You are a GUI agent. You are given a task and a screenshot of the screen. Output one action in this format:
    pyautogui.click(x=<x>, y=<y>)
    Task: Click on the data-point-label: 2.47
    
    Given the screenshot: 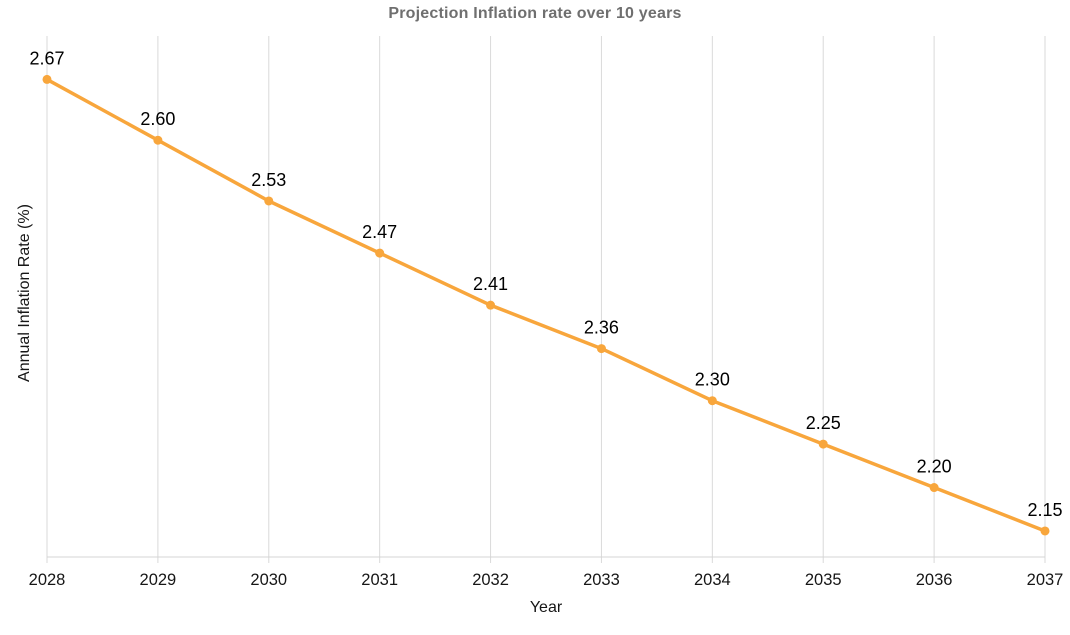 What is the action you would take?
    pyautogui.click(x=379, y=232)
    